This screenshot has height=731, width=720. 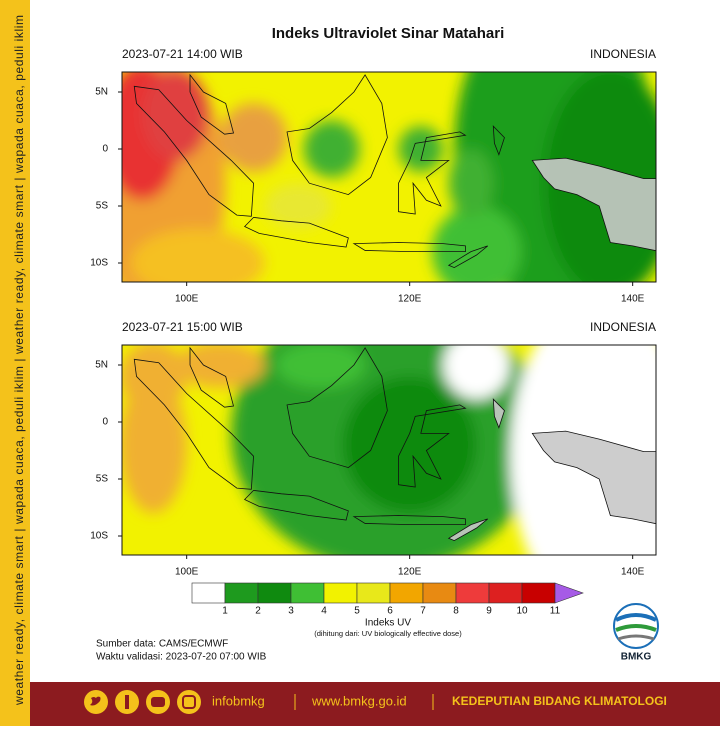 I want to click on side-strip, so click(x=15, y=363).